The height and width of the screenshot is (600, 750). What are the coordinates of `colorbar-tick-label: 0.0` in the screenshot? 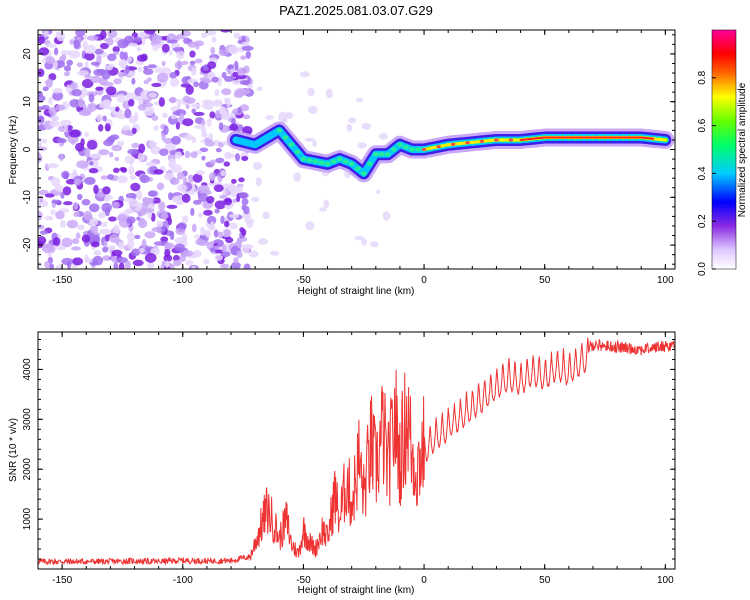 It's located at (702, 269).